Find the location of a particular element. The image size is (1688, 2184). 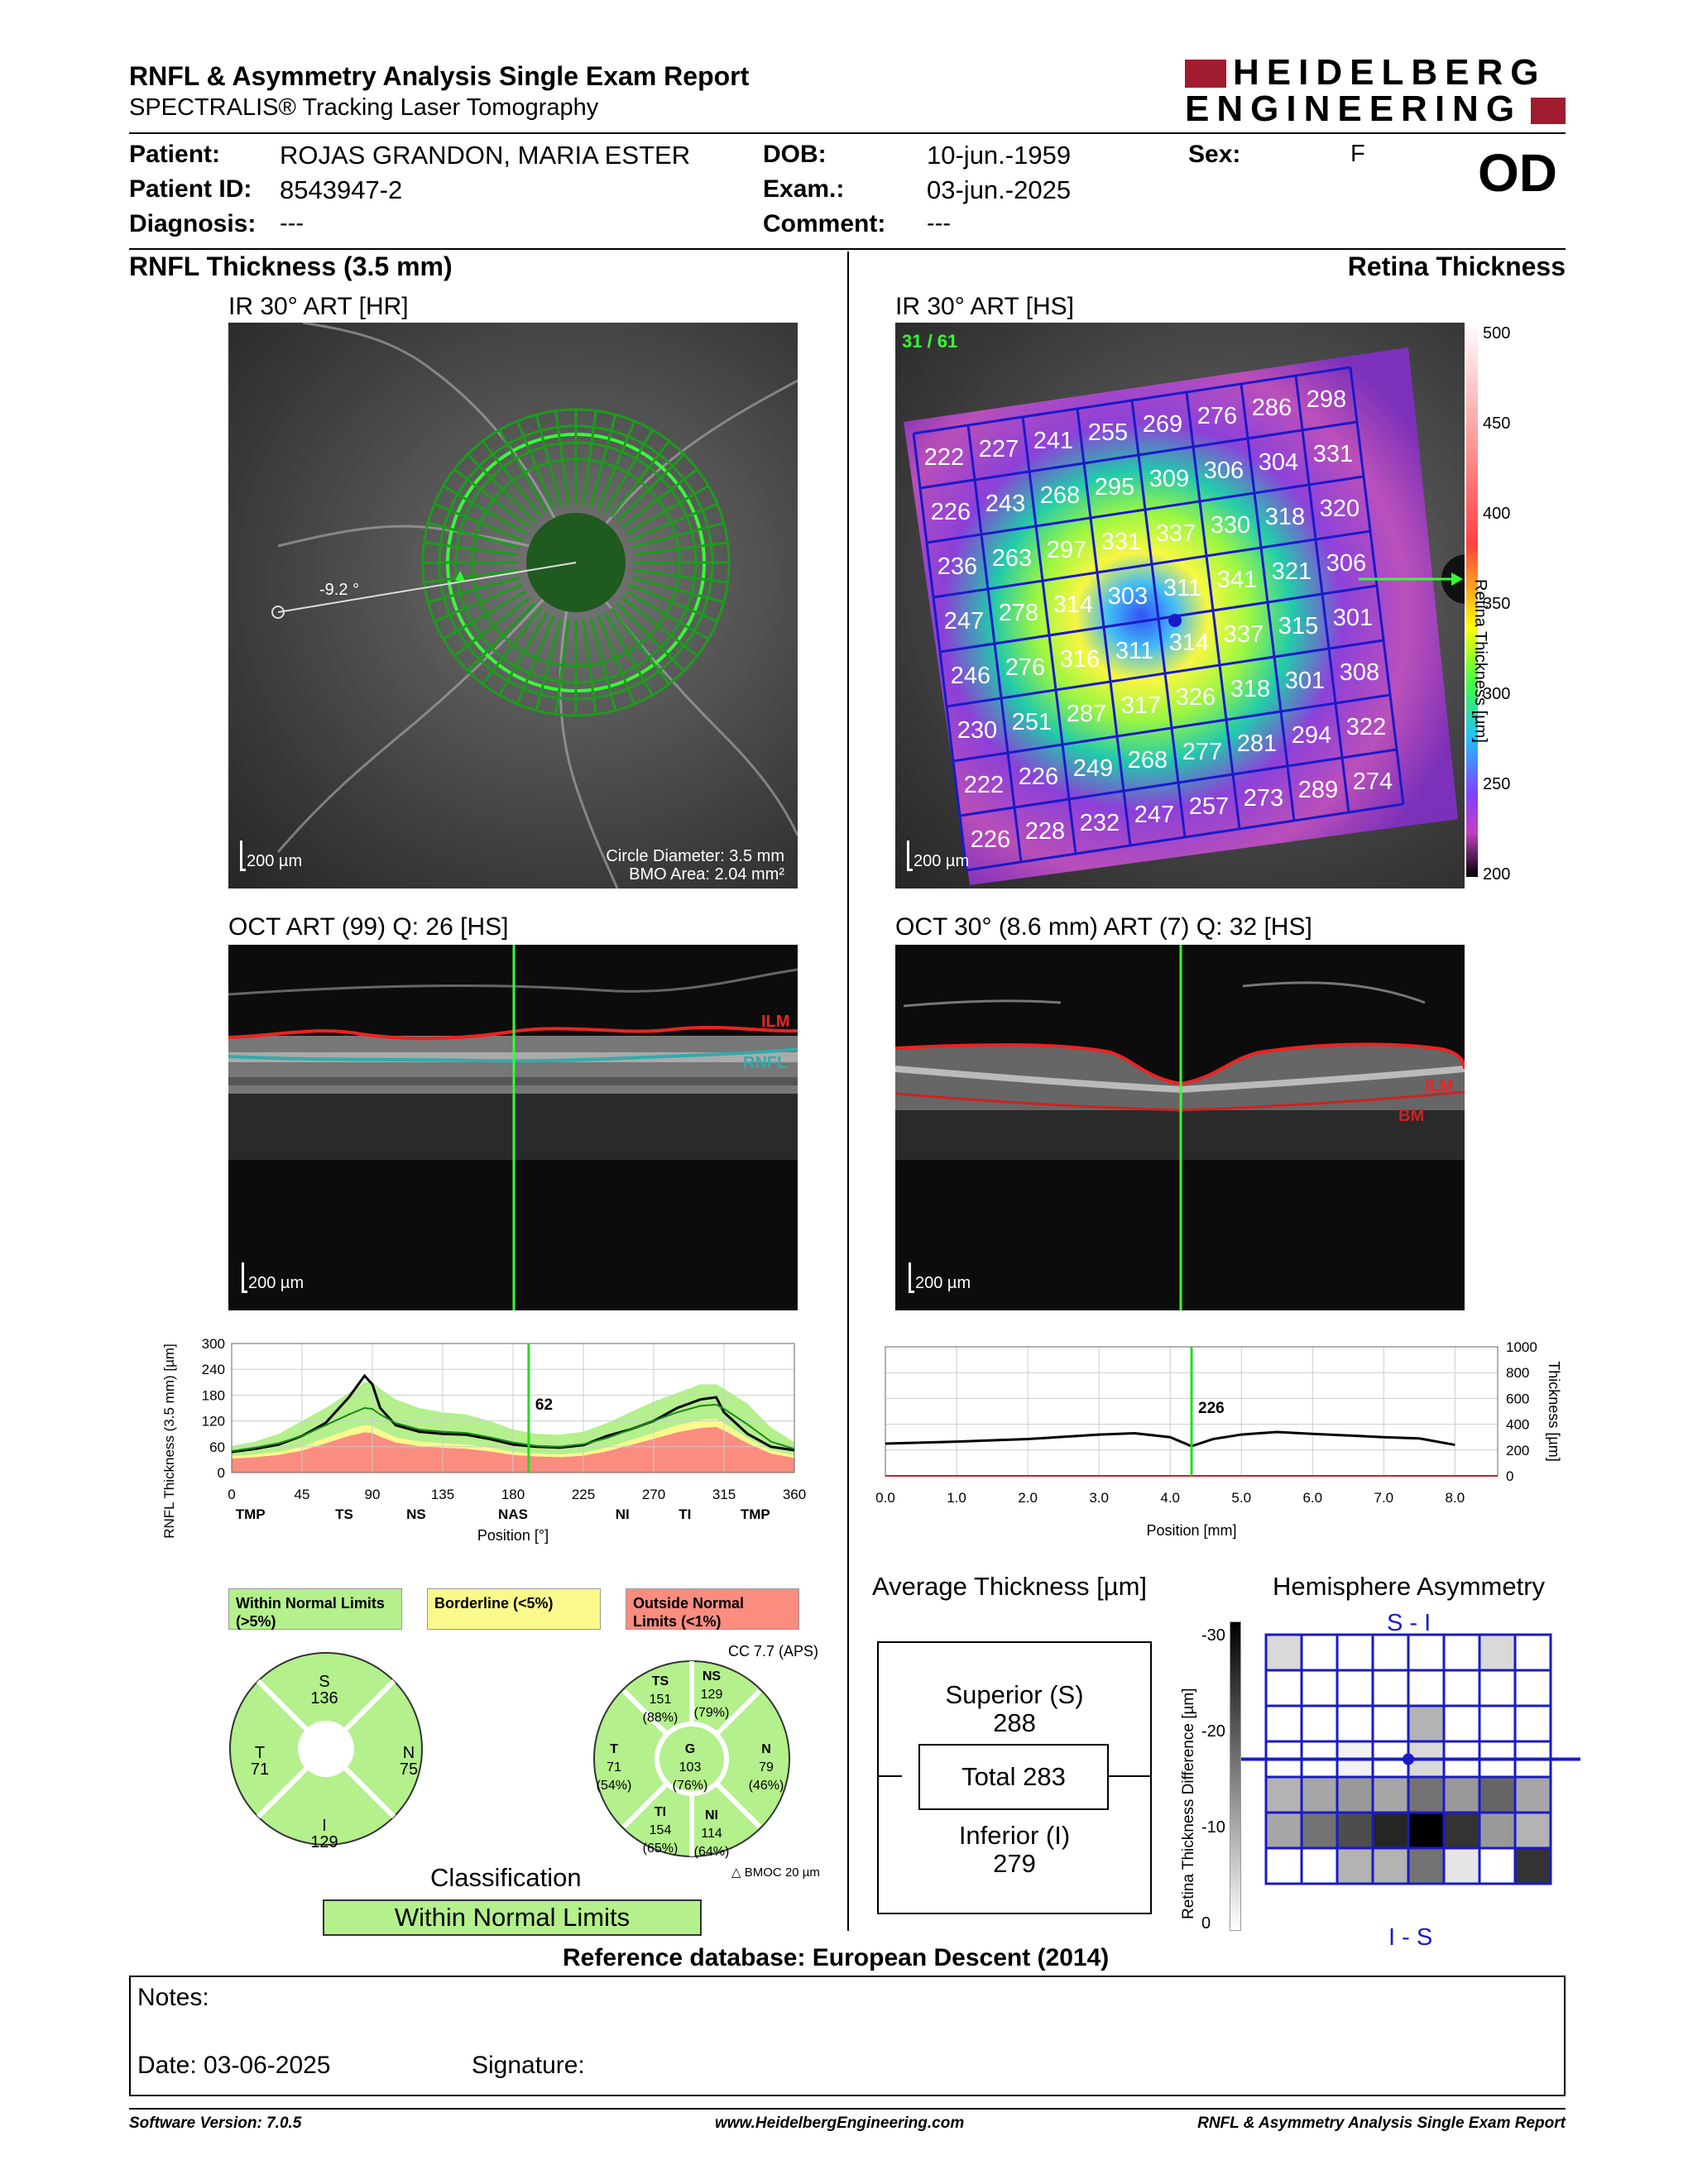

grid-value: 320 is located at coordinates (1340, 509).